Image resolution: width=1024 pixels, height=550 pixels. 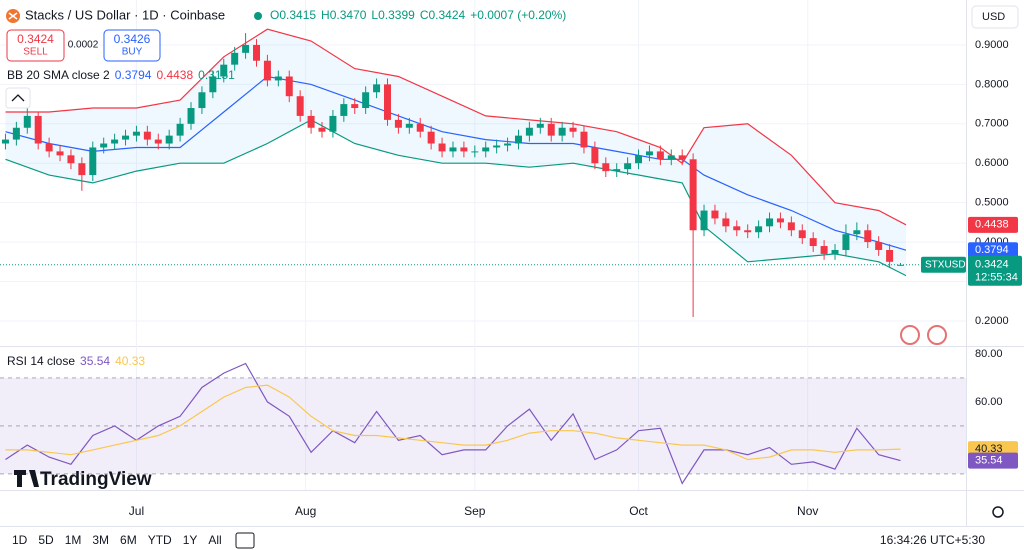 What do you see at coordinates (638, 511) in the screenshot?
I see `x-tick-label: Oct` at bounding box center [638, 511].